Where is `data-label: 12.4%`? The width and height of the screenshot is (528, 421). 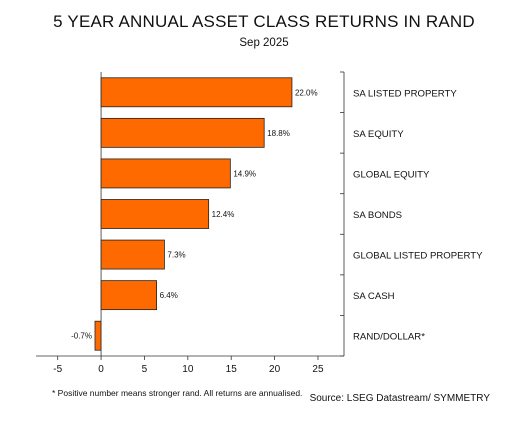 data-label: 12.4% is located at coordinates (223, 214).